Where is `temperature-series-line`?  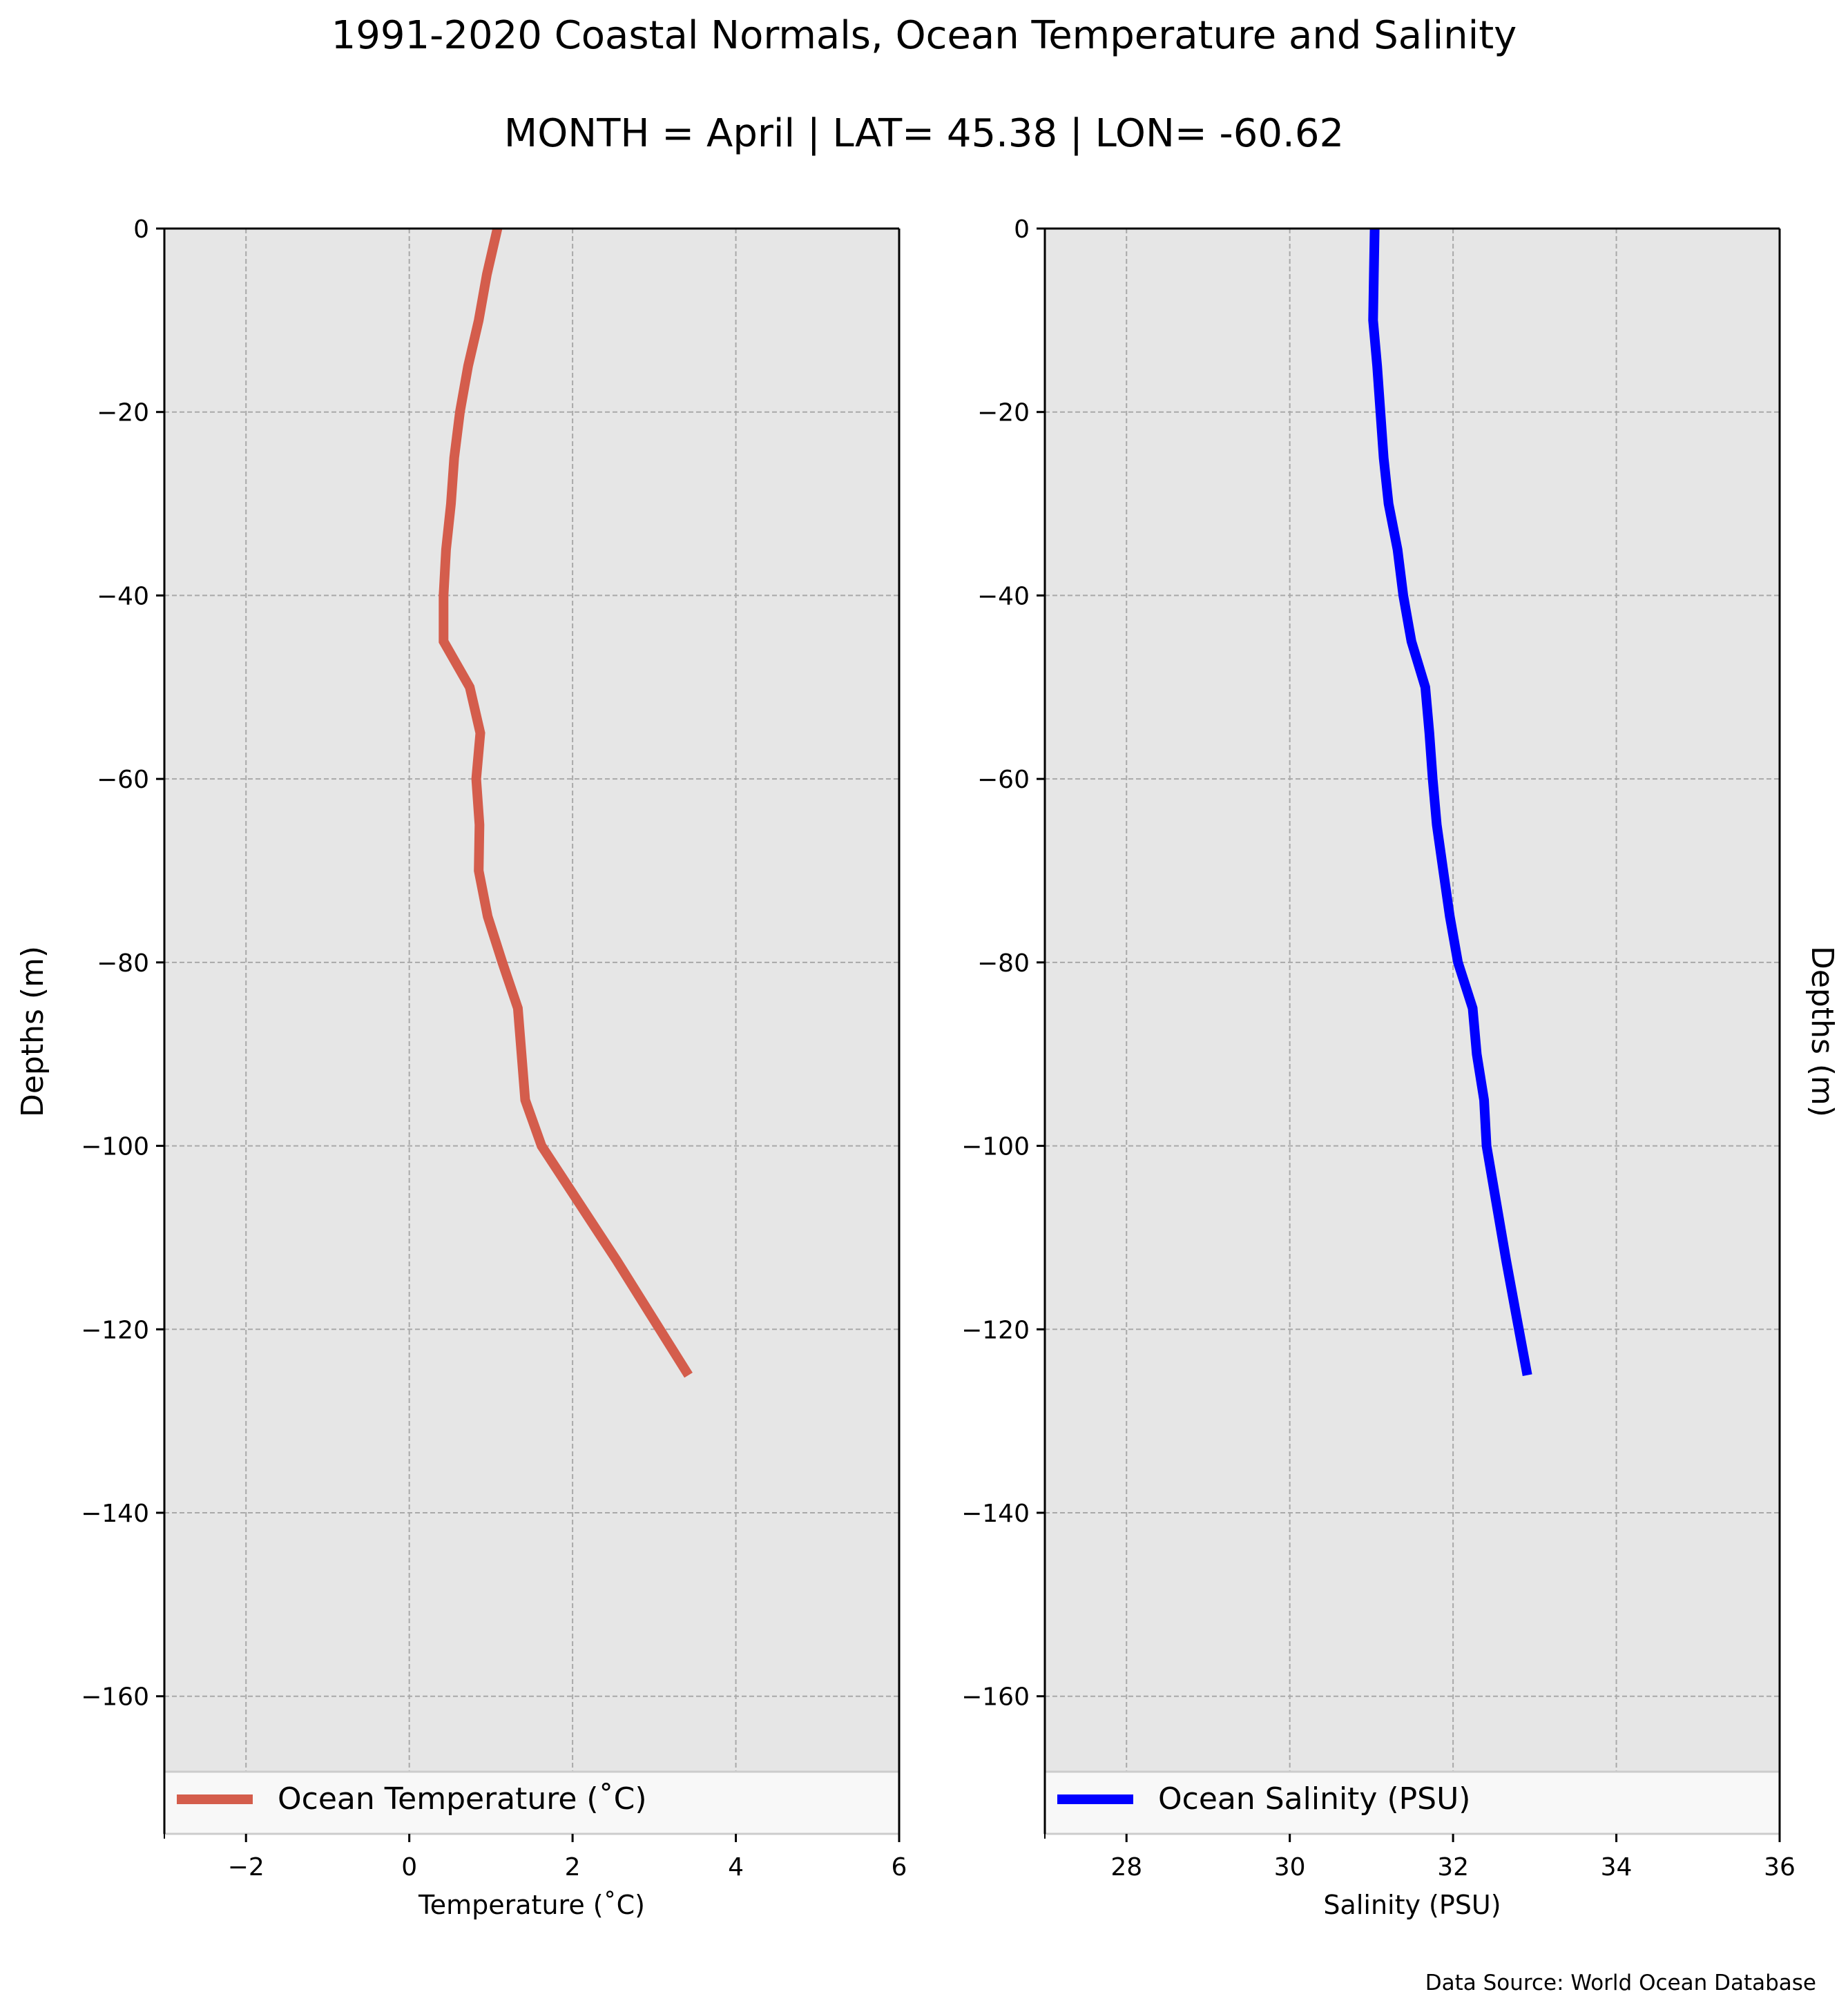 temperature-series-line is located at coordinates (566, 802).